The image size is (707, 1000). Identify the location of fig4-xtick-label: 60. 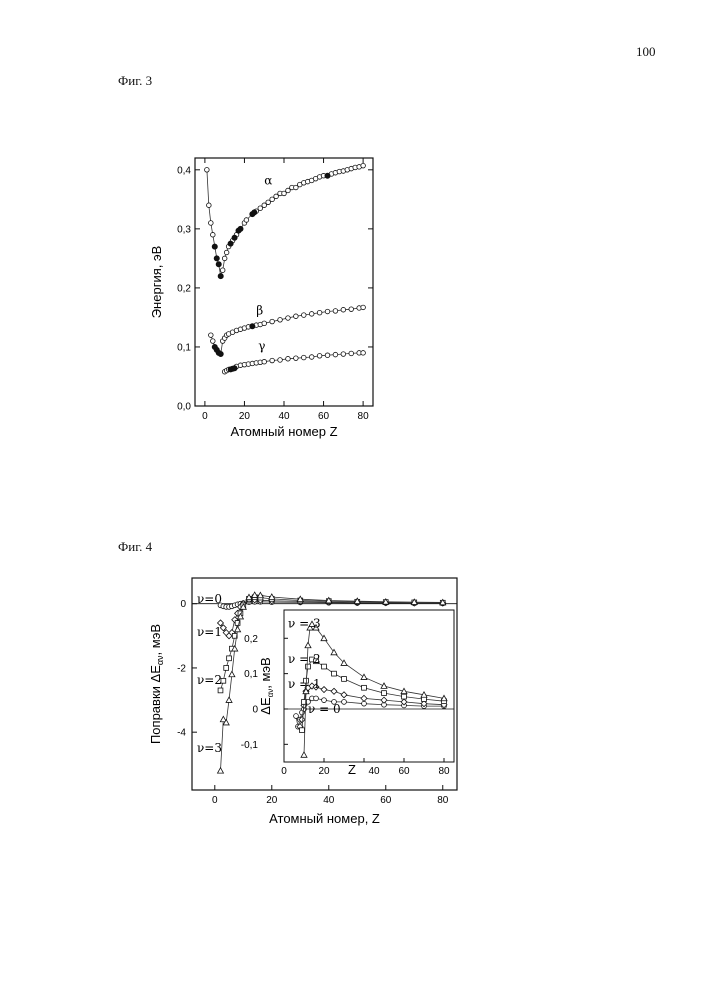
(386, 800).